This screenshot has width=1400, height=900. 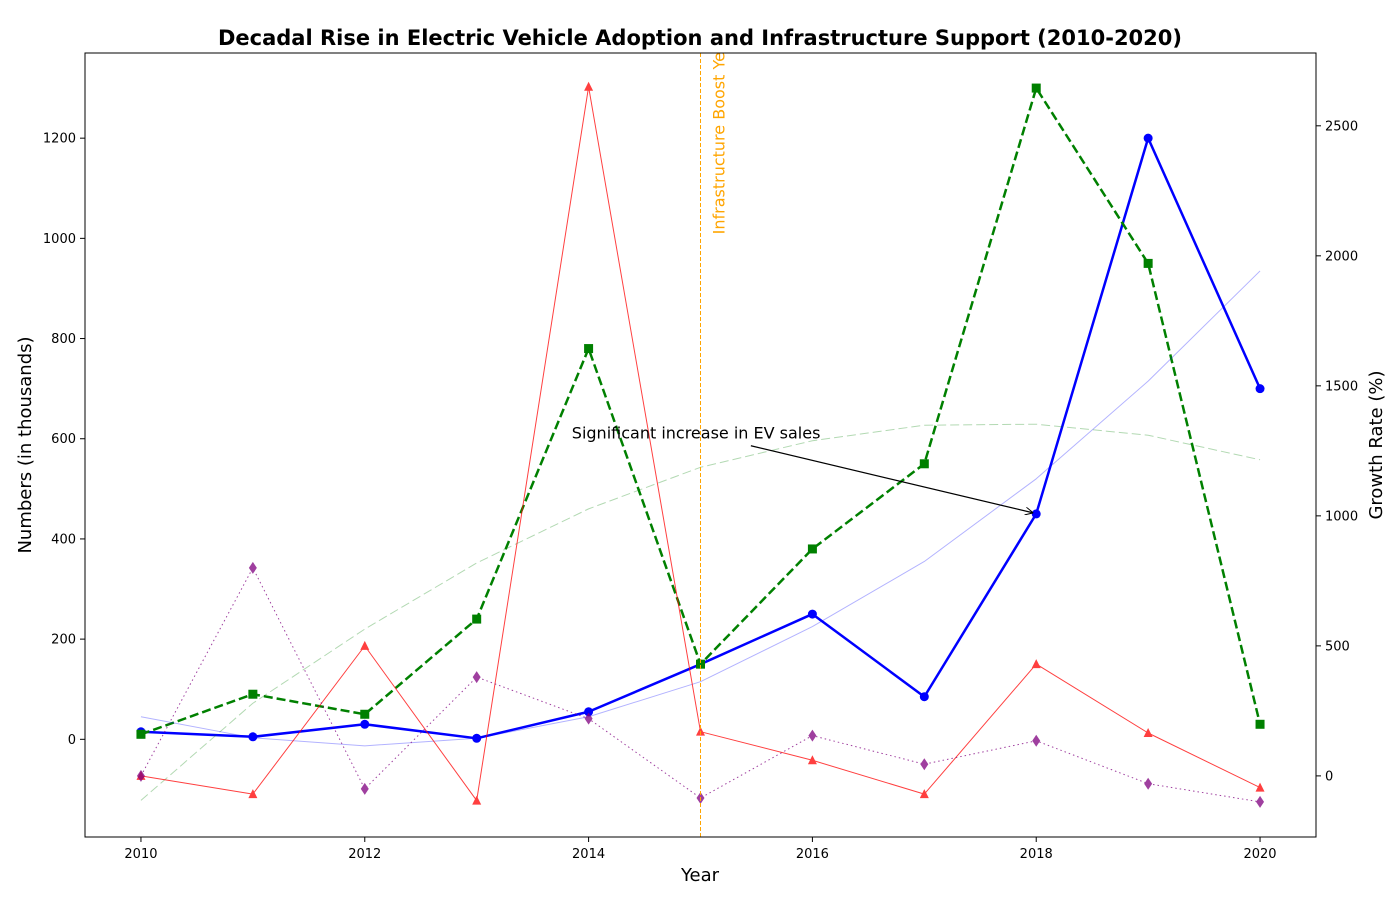 I want to click on y-right-tick-label: 500, so click(x=1337, y=646).